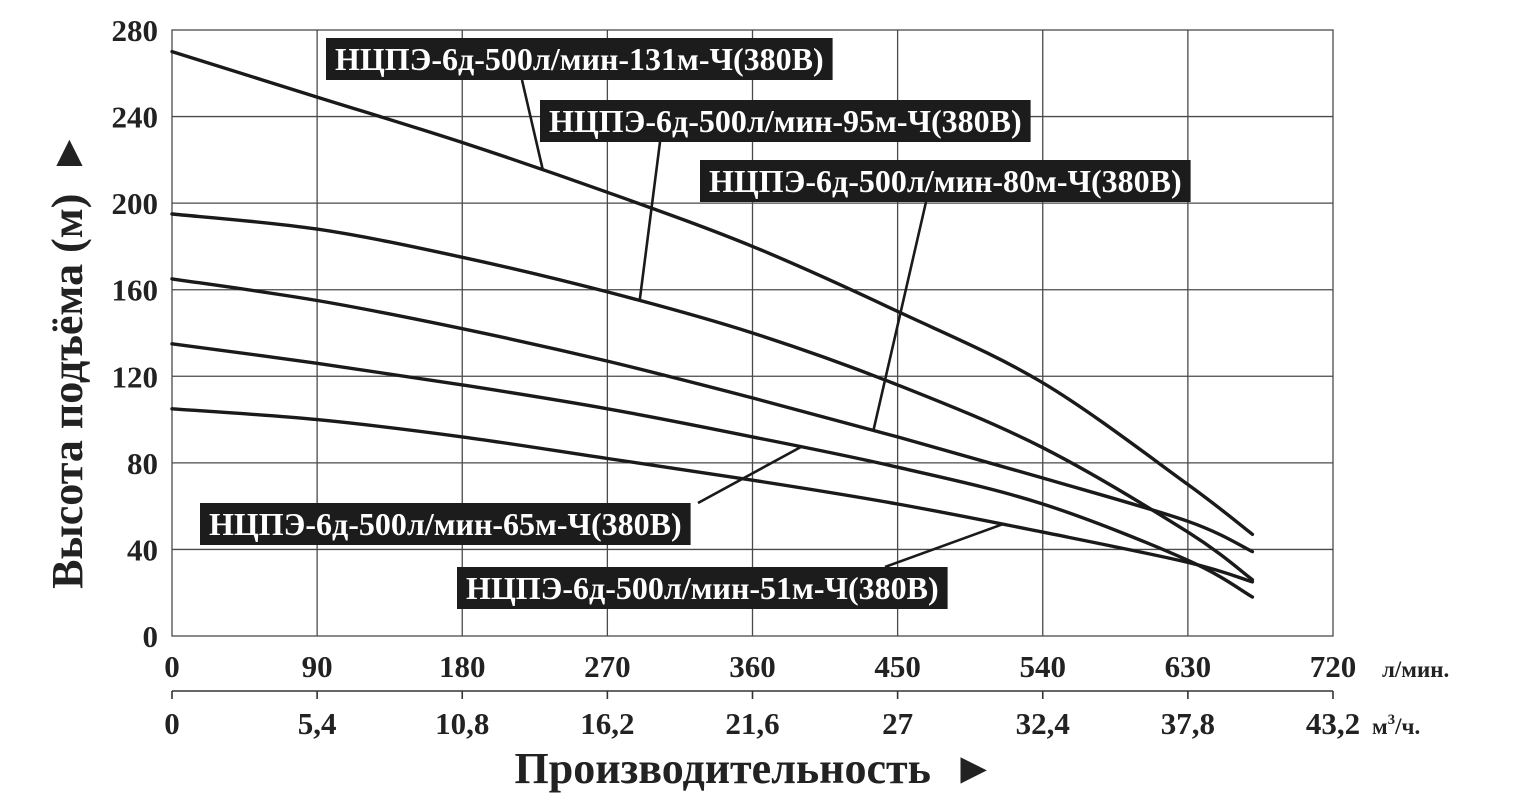 This screenshot has height=795, width=1538. Describe the element at coordinates (1396, 725) in the screenshot. I see `x-unit-secondary: м3/ч.` at that location.